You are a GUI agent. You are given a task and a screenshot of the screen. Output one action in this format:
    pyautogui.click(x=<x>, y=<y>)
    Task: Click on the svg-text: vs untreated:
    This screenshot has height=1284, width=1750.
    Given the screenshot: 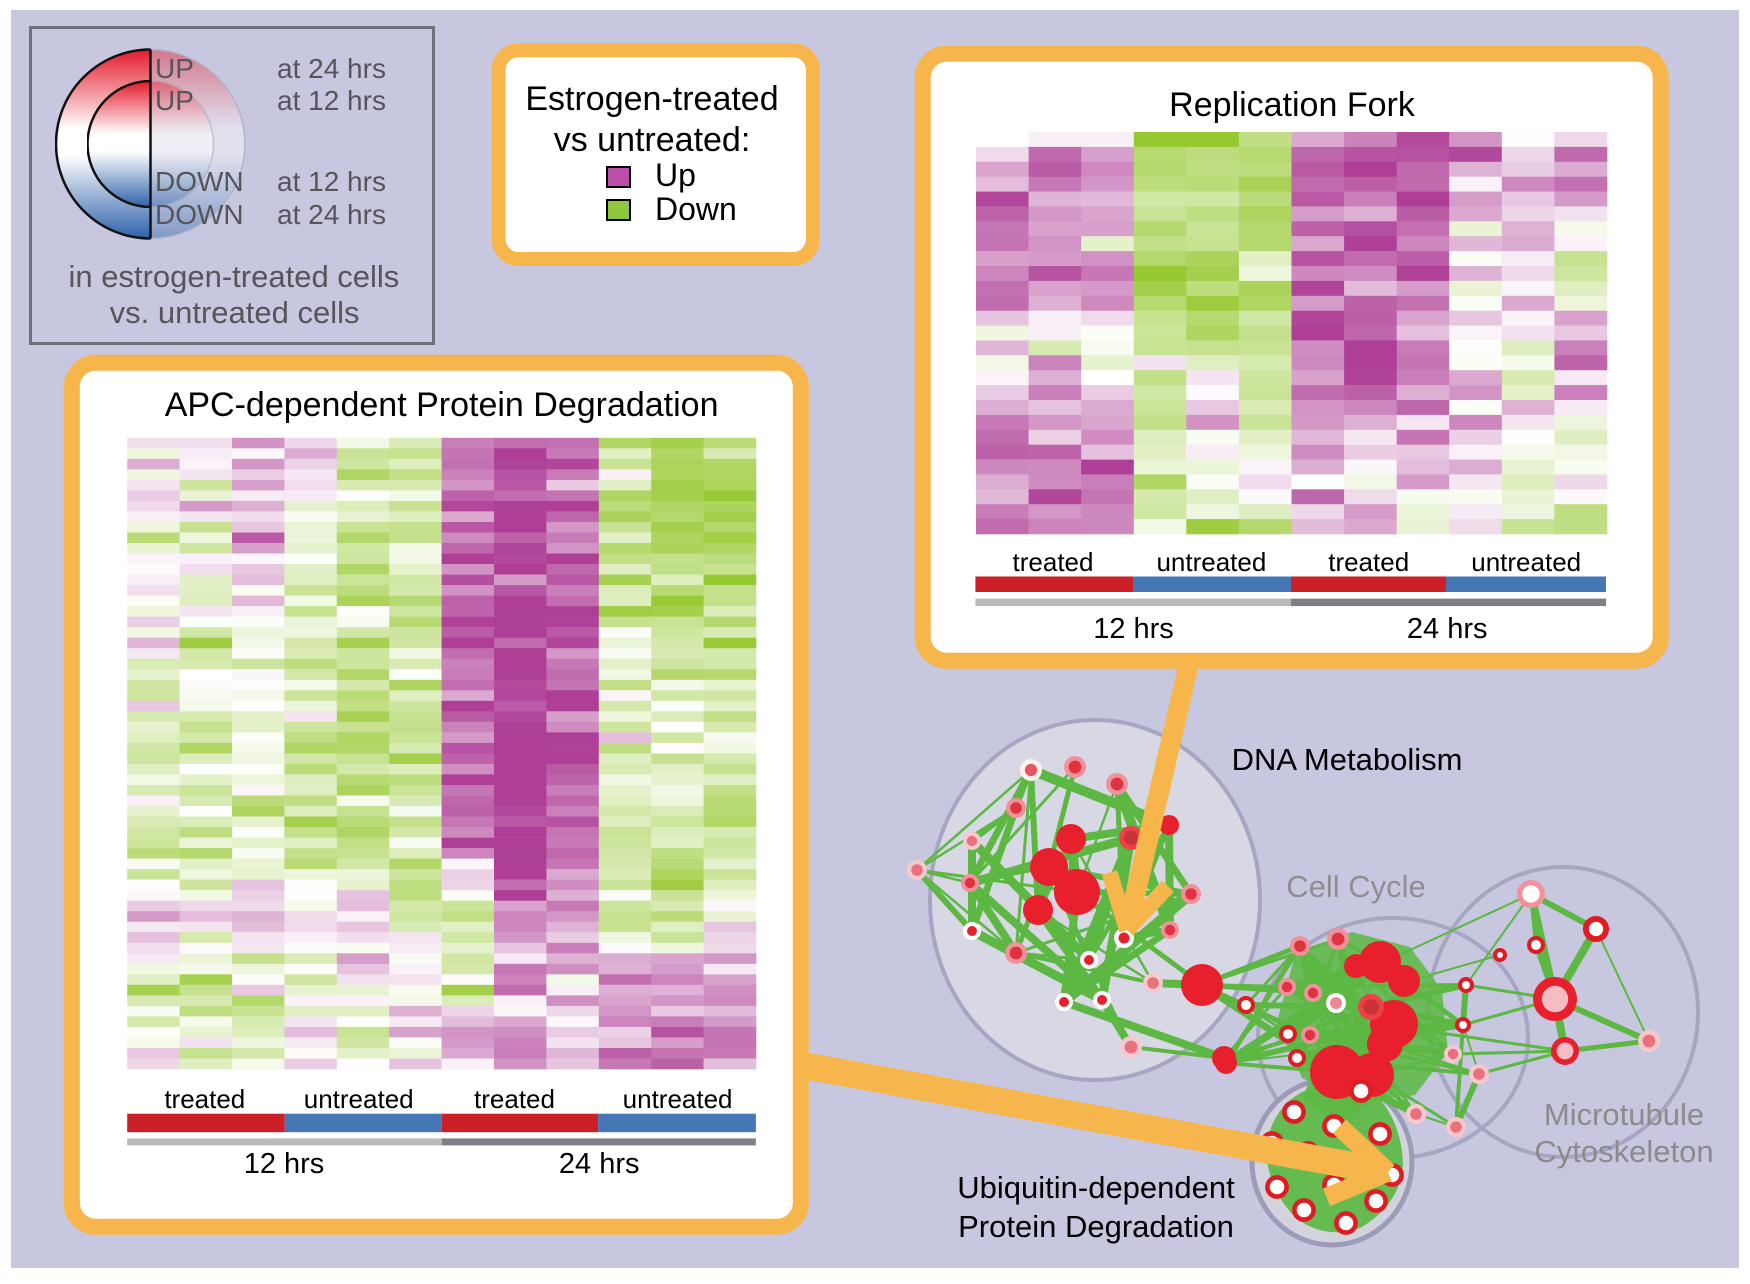 What is the action you would take?
    pyautogui.click(x=652, y=140)
    